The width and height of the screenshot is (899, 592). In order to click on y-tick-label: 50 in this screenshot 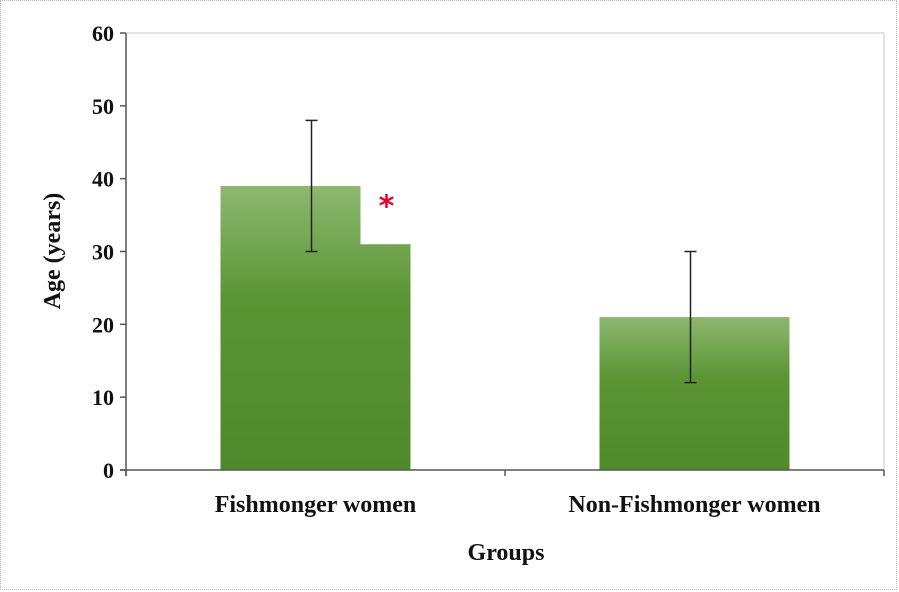, I will do `click(103, 106)`.